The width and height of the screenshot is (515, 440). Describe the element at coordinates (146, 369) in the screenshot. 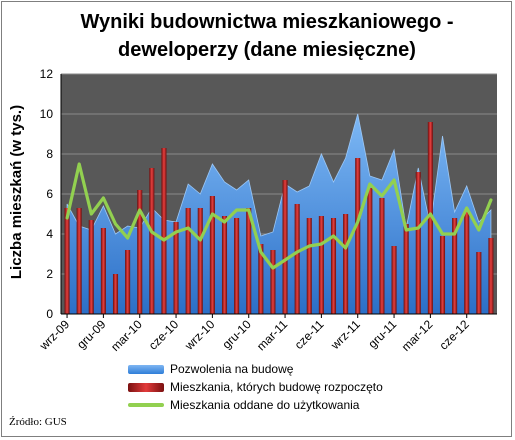

I see `legend-swatch-area` at that location.